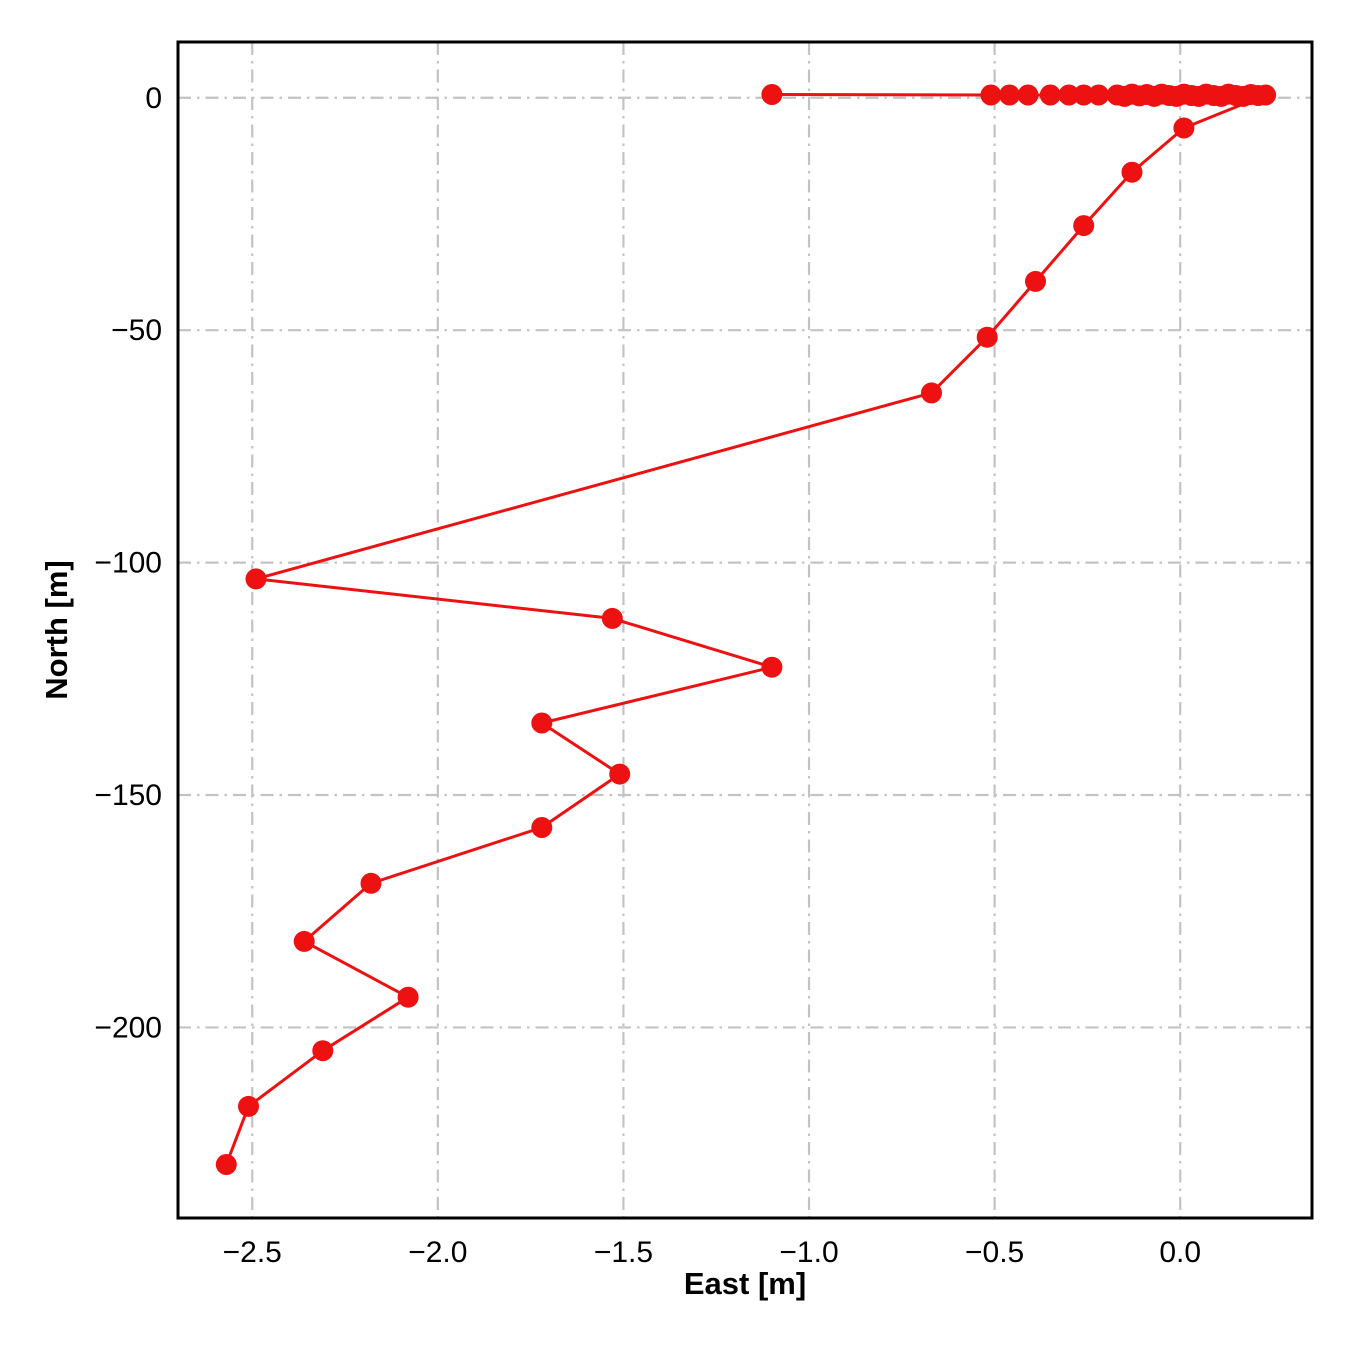 The width and height of the screenshot is (1350, 1350). Describe the element at coordinates (808, 1252) in the screenshot. I see `x-tick-label: −1.0` at that location.